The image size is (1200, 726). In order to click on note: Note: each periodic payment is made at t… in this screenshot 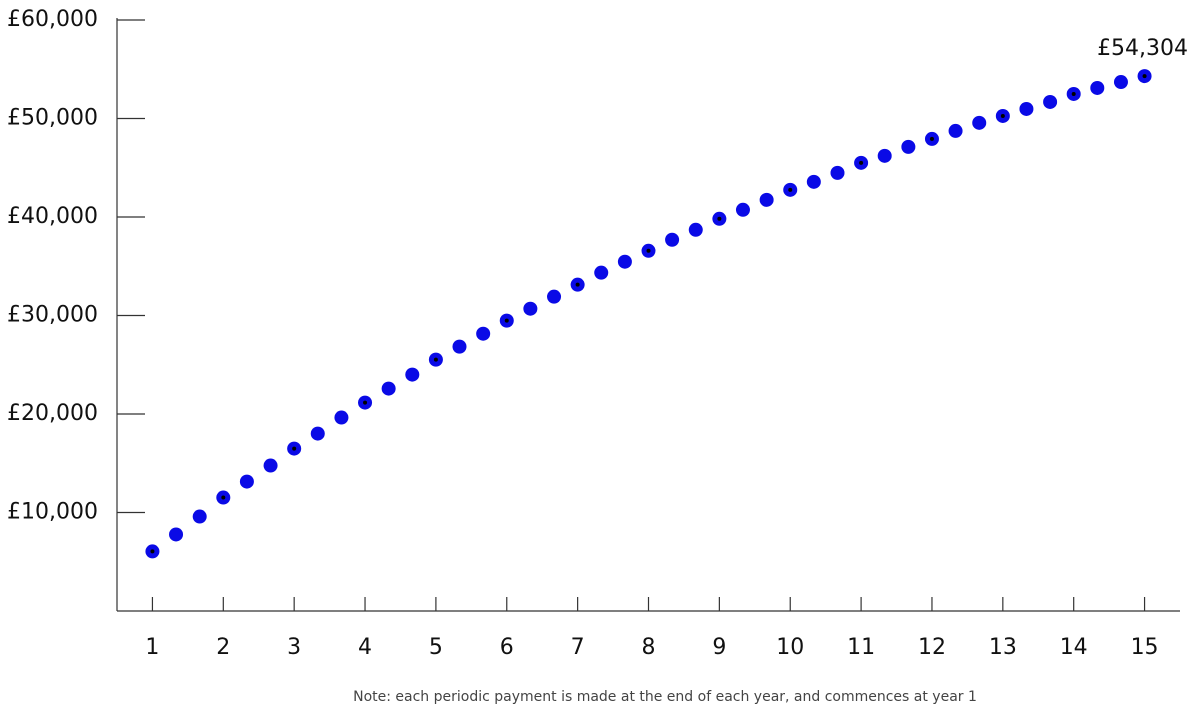, I will do `click(665, 697)`.